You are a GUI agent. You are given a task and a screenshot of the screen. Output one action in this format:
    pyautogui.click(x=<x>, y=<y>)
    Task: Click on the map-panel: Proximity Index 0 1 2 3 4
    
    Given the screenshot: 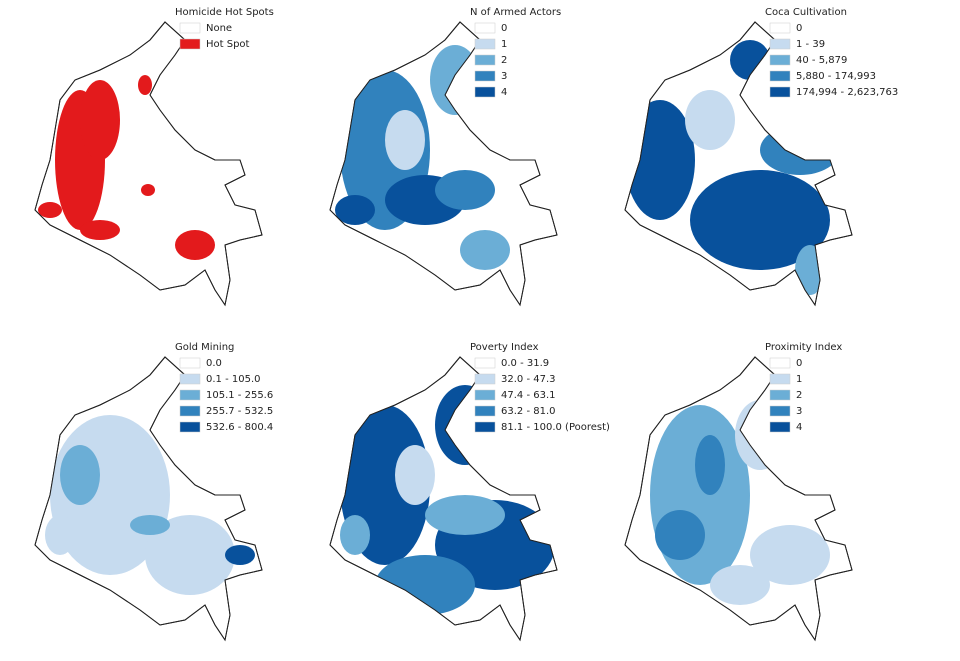 What is the action you would take?
    pyautogui.click(x=738, y=491)
    